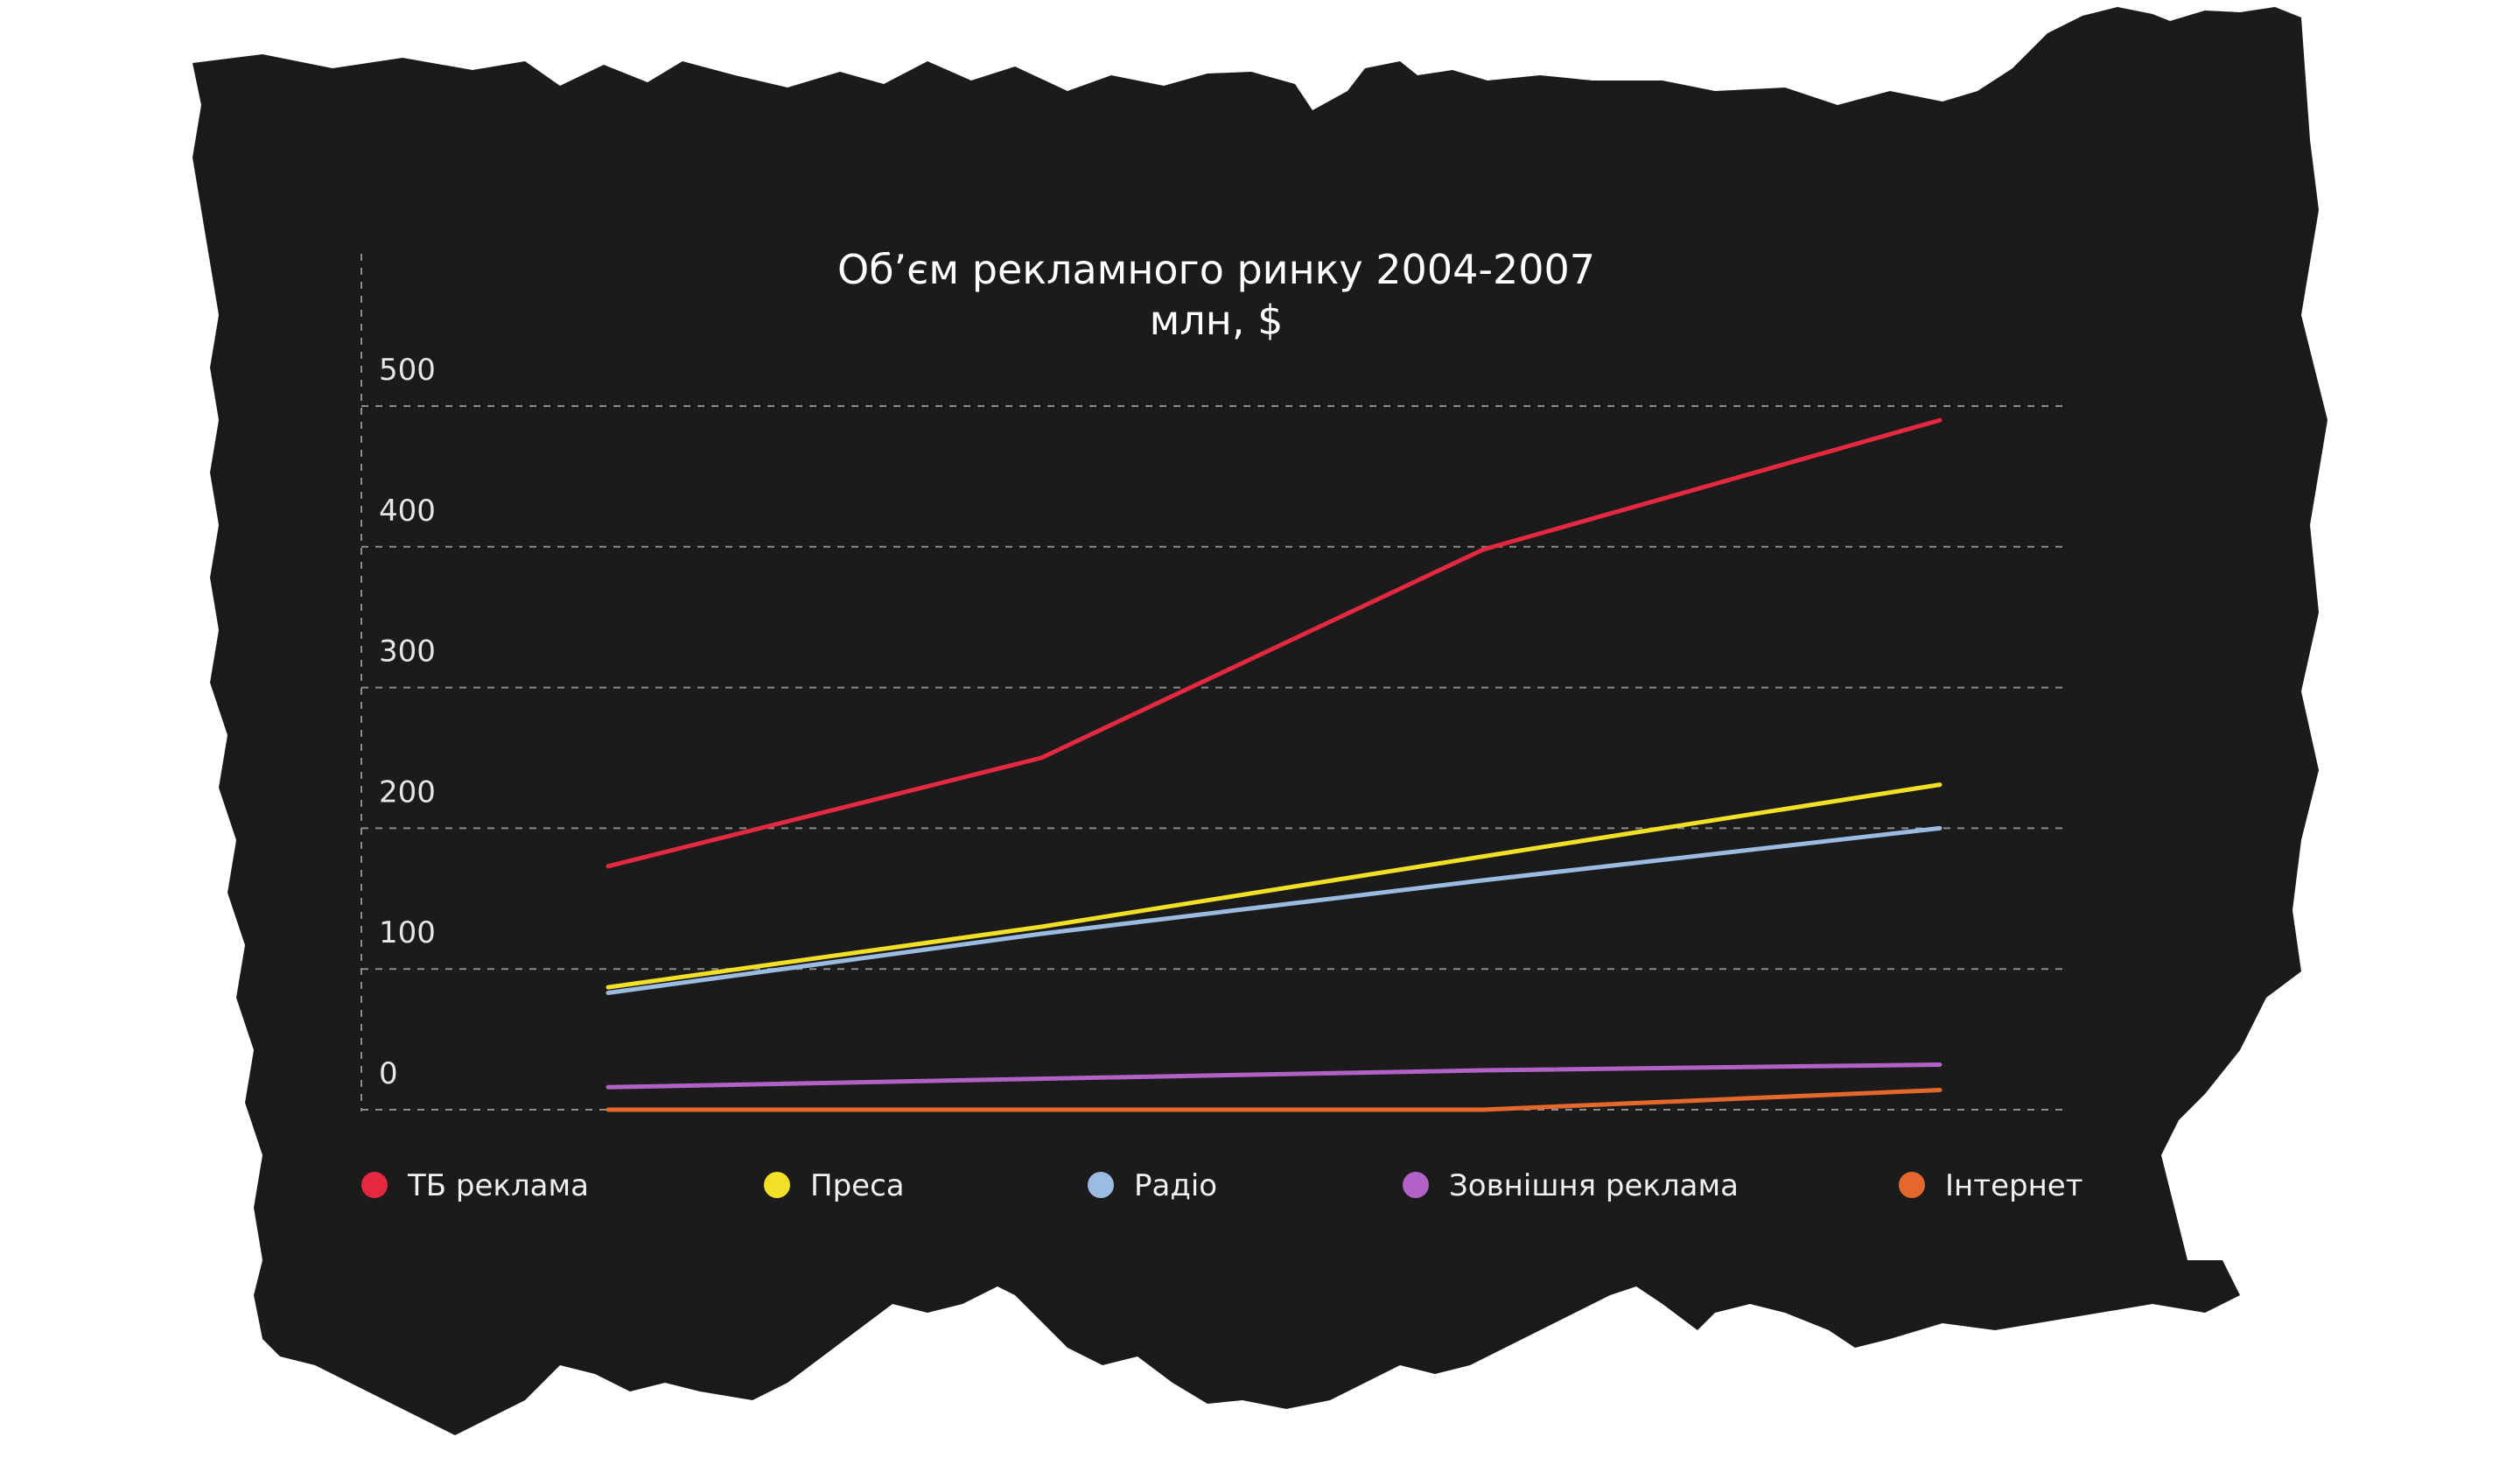 This screenshot has height=1458, width=2520. What do you see at coordinates (1216, 269) in the screenshot?
I see `chart-title: Об’єм рекламного ринку 2004-2007` at bounding box center [1216, 269].